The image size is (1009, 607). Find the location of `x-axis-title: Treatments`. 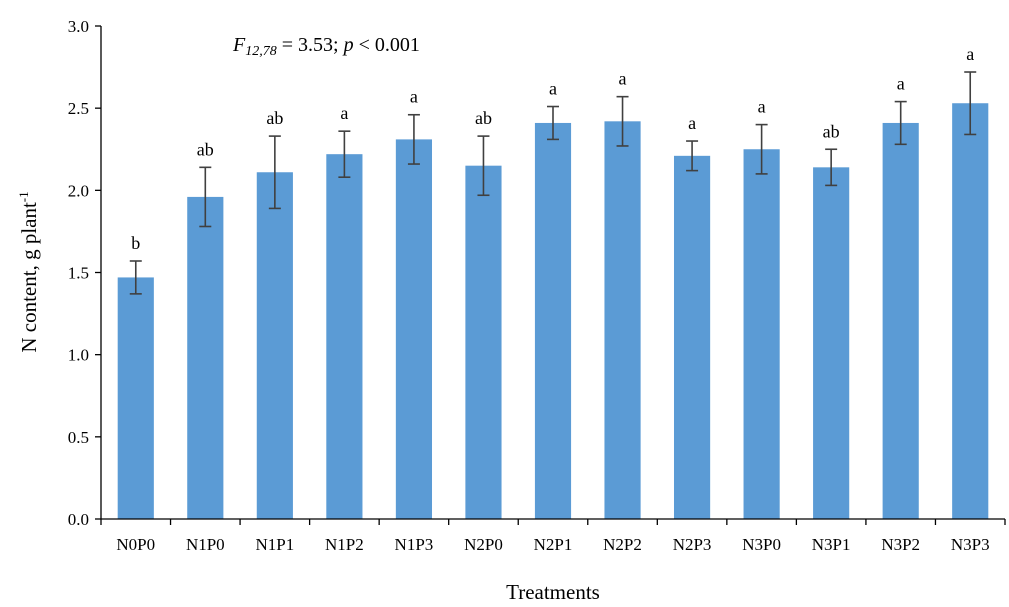

x-axis-title: Treatments is located at coordinates (553, 592).